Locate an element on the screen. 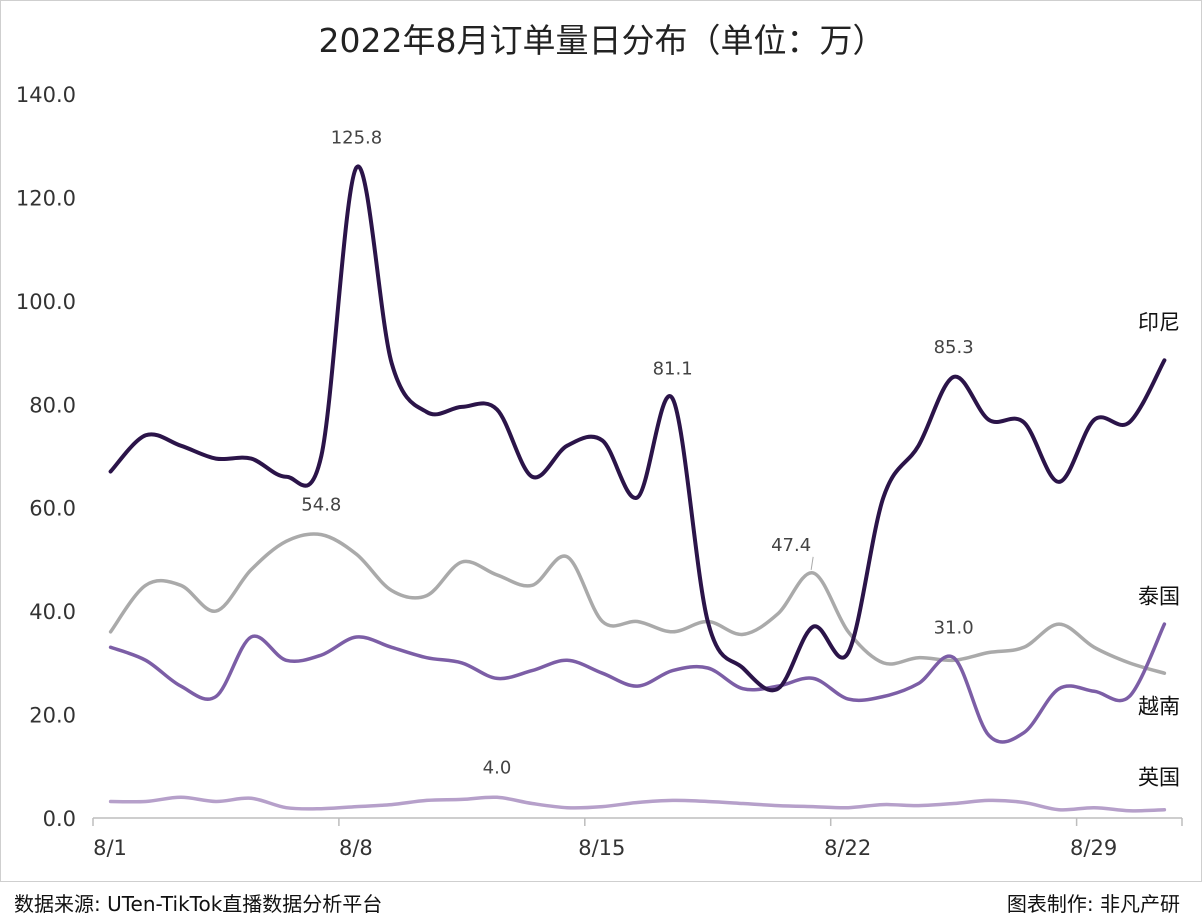 Image resolution: width=1204 pixels, height=924 pixels. data-label: 54.8 is located at coordinates (321, 505).